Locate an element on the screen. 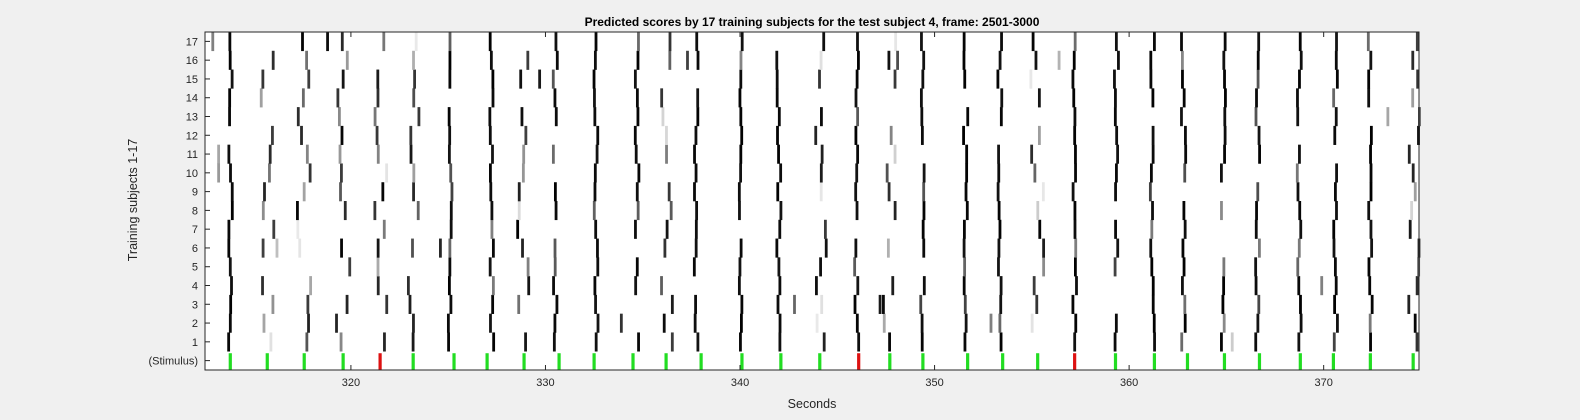 Image resolution: width=1580 pixels, height=420 pixels. y-tick-label: 7 is located at coordinates (195, 230).